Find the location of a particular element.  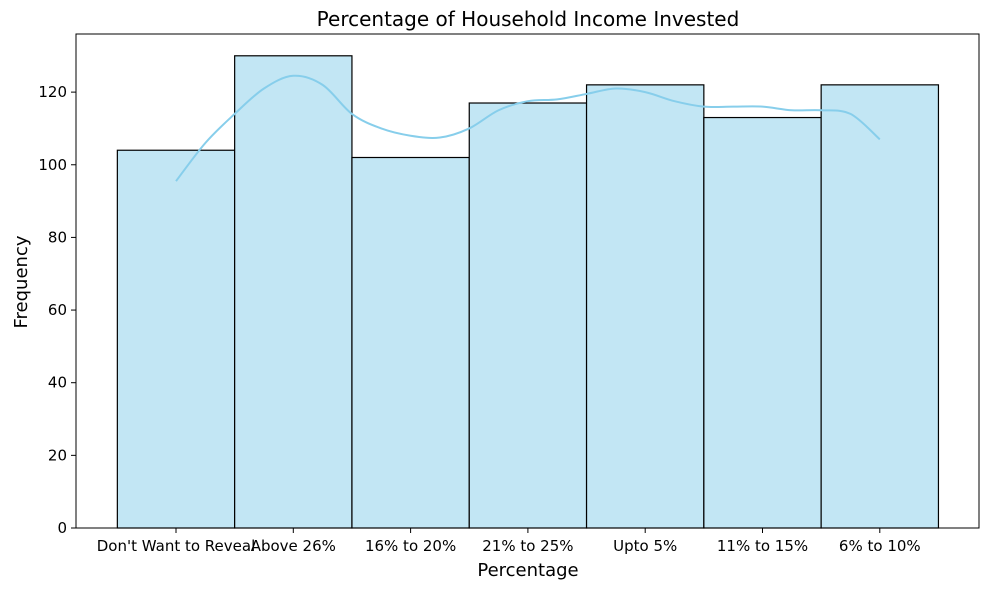

x-axis-label: Percentage is located at coordinates (527, 570).